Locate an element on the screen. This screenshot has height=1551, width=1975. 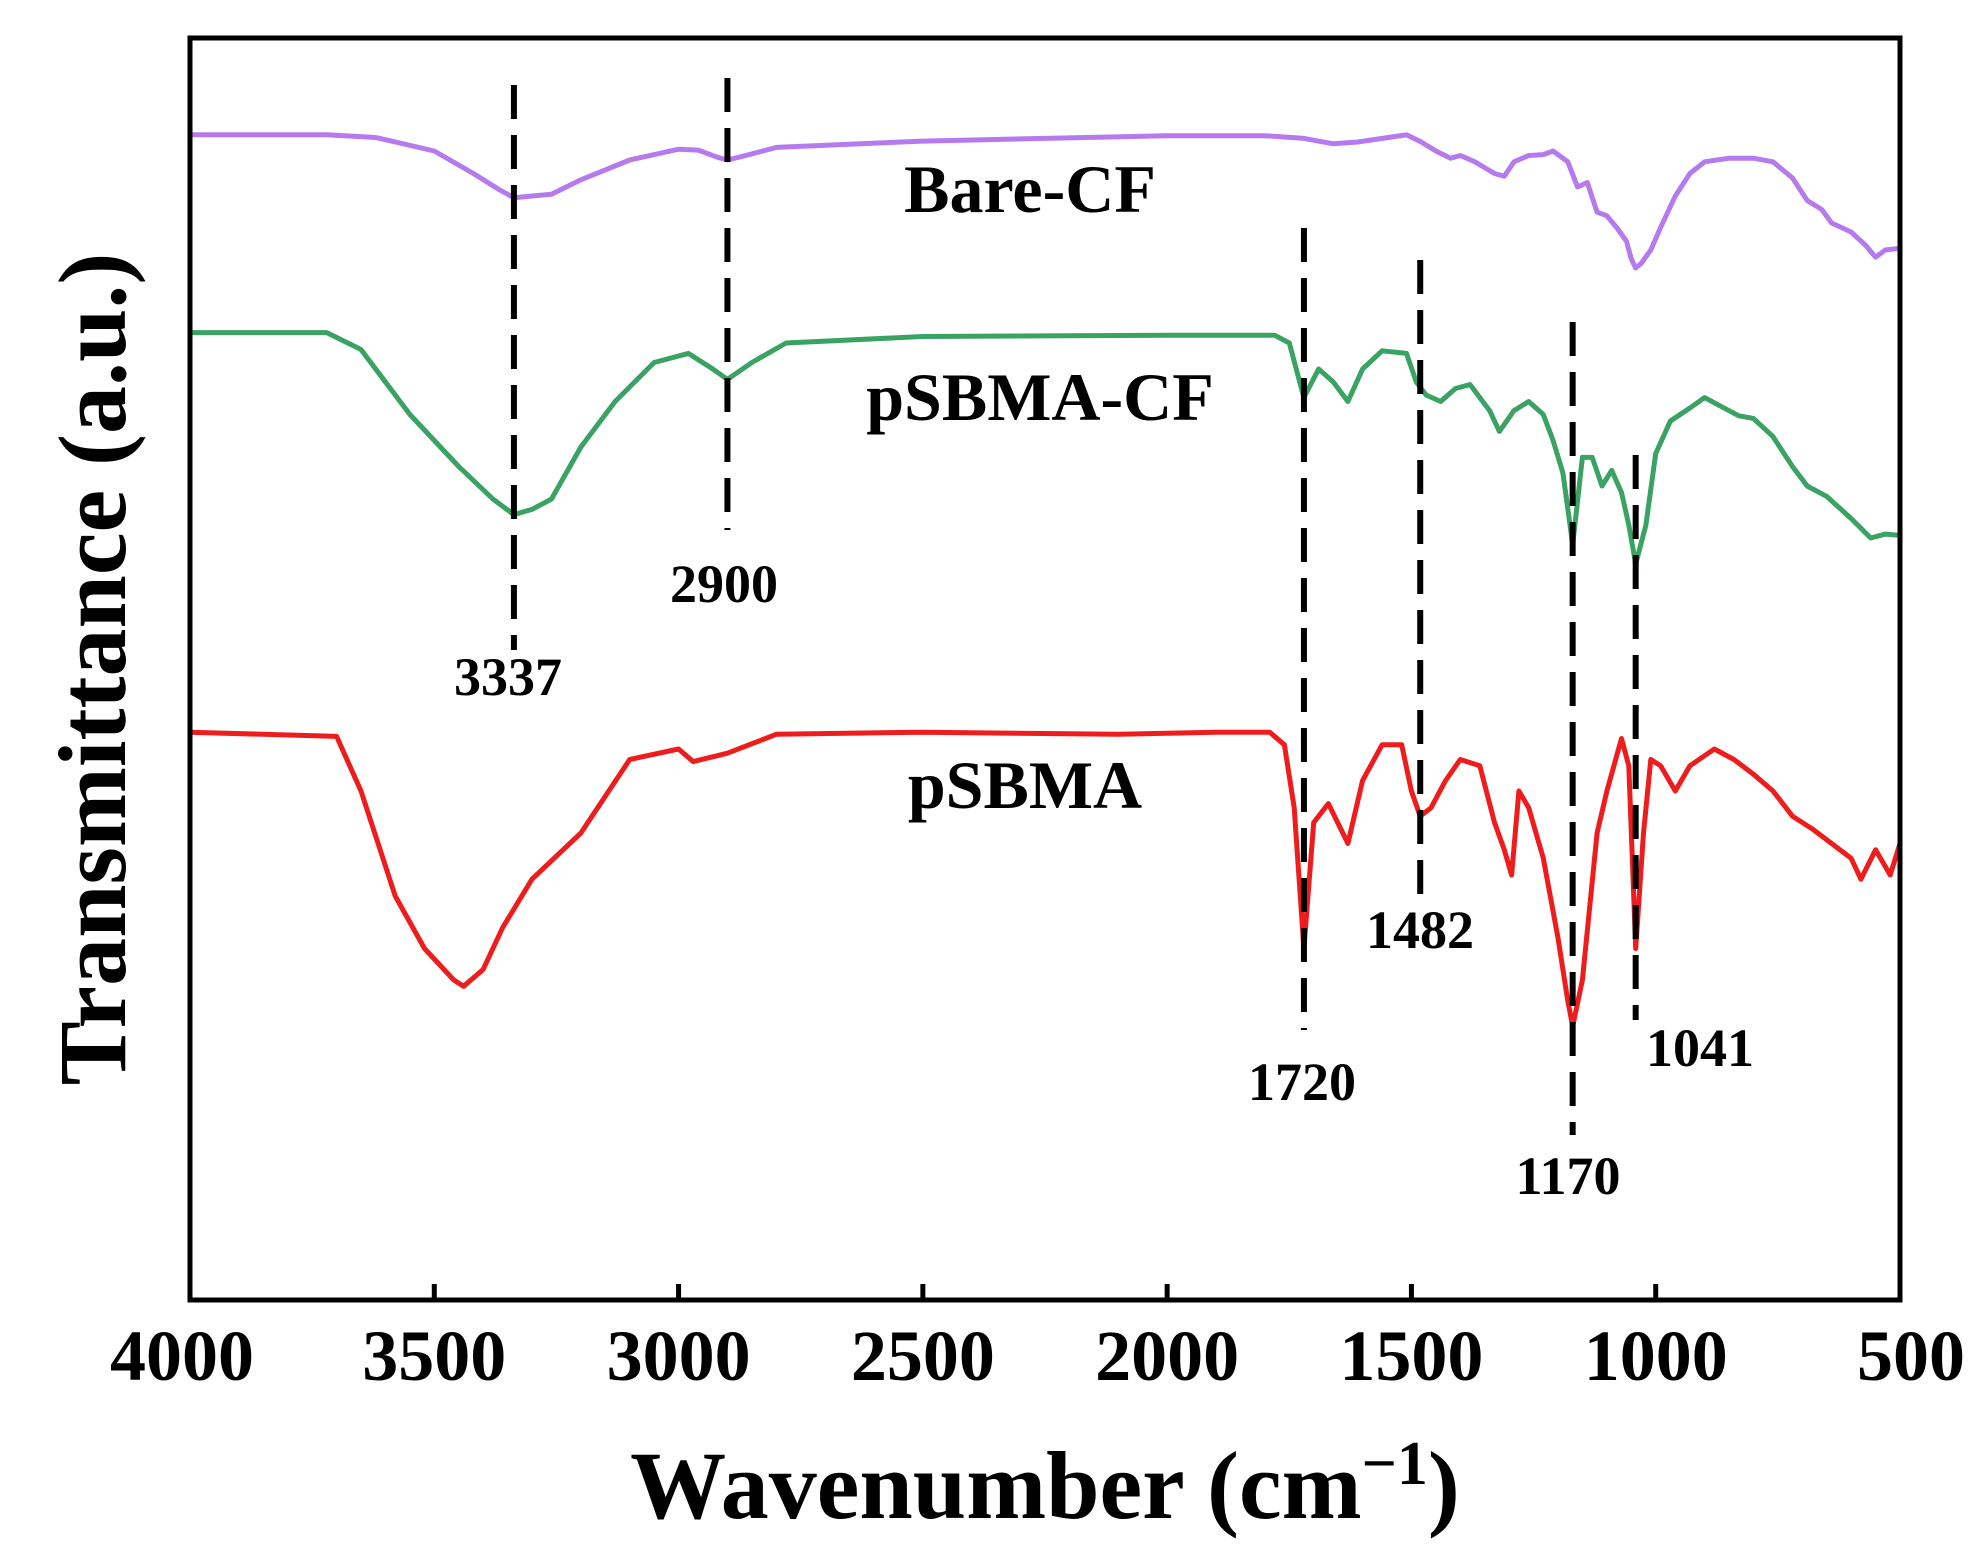
x-tick-label-4000: 4000 is located at coordinates (182, 1356).